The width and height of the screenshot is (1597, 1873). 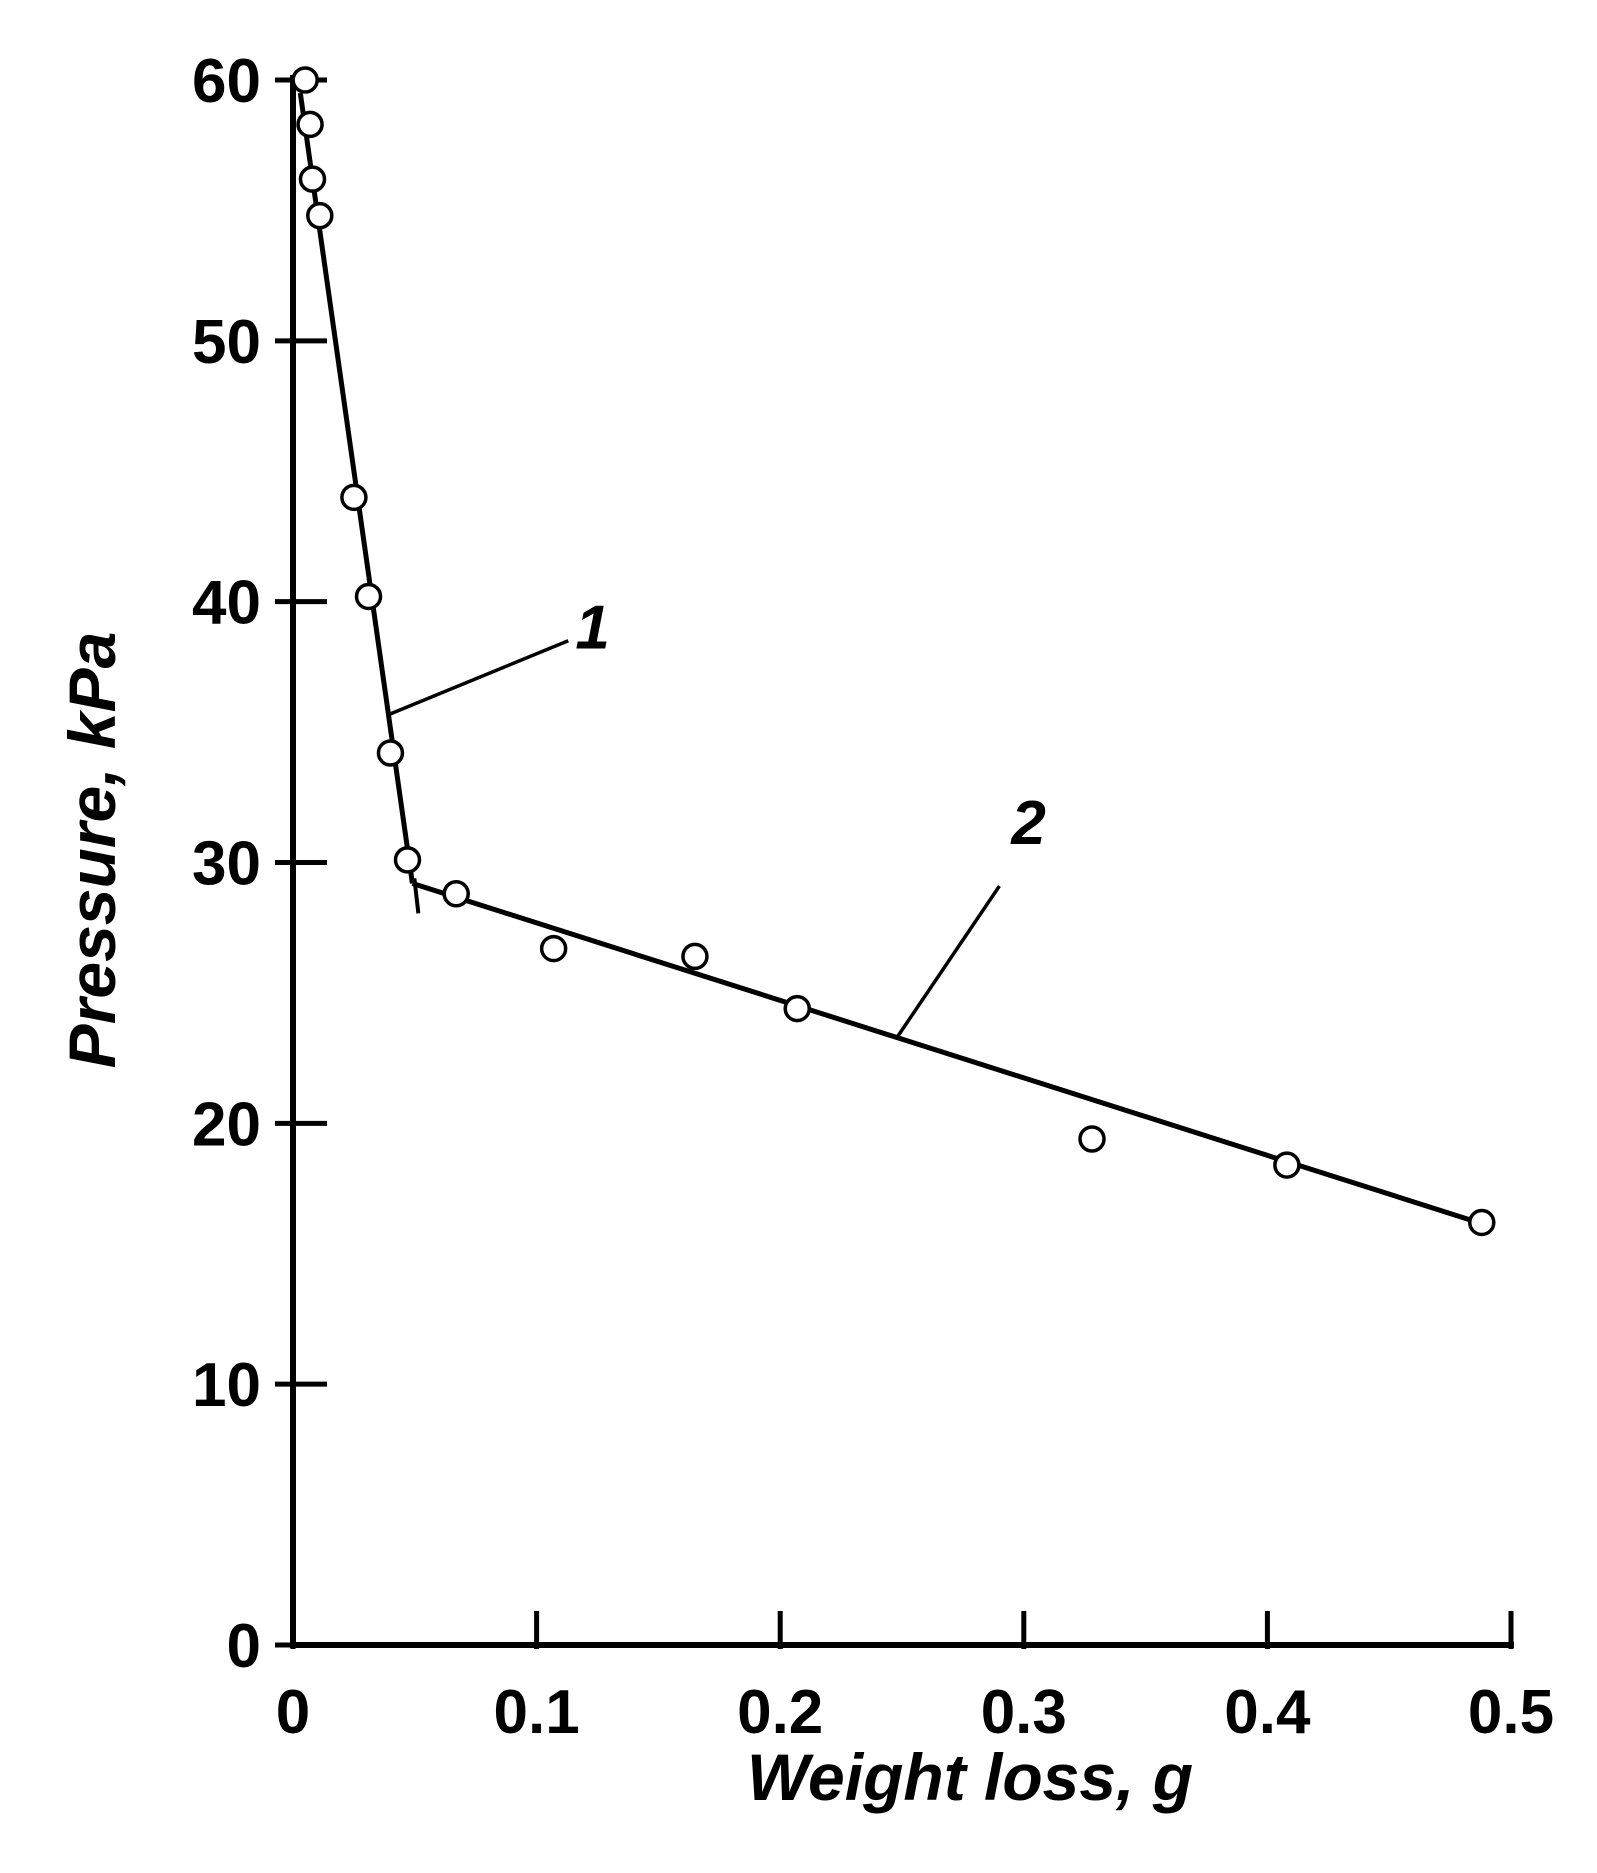 What do you see at coordinates (536, 1712) in the screenshot?
I see `x-tick-label: 0.1` at bounding box center [536, 1712].